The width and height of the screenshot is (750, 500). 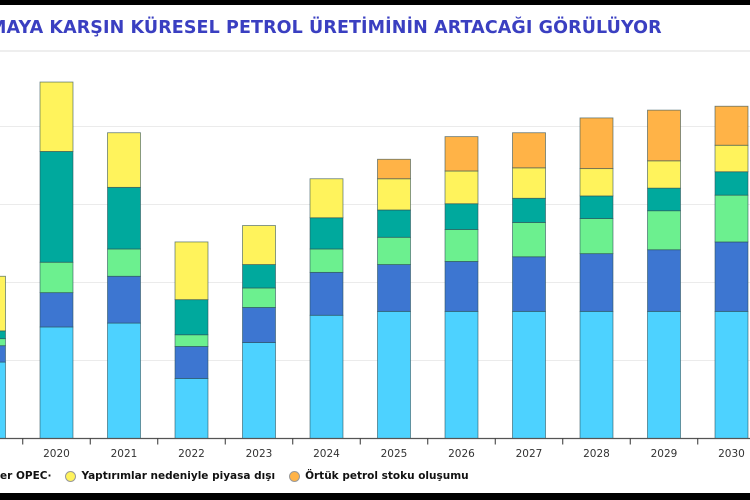 What do you see at coordinates (529, 240) in the screenshot?
I see `bar-segment-2027-s2` at bounding box center [529, 240].